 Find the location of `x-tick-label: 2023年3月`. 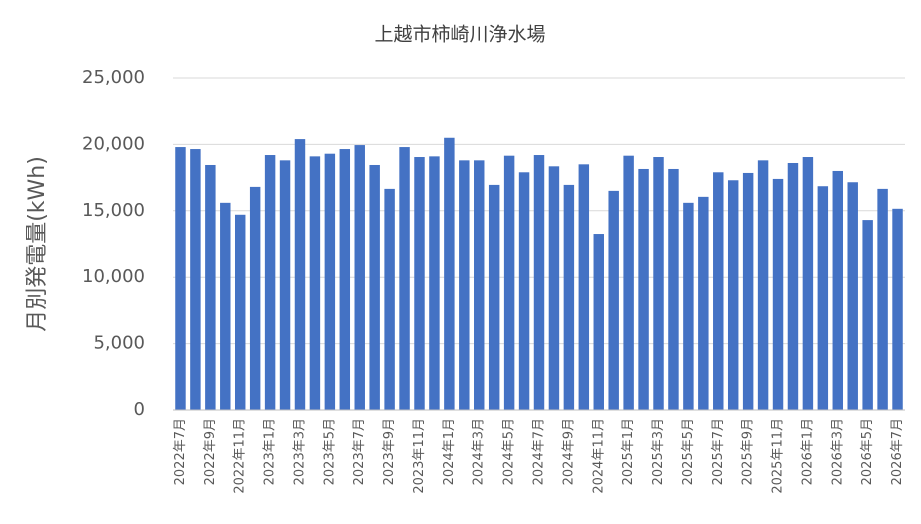

x-tick-label: 2023年3月 is located at coordinates (299, 451).